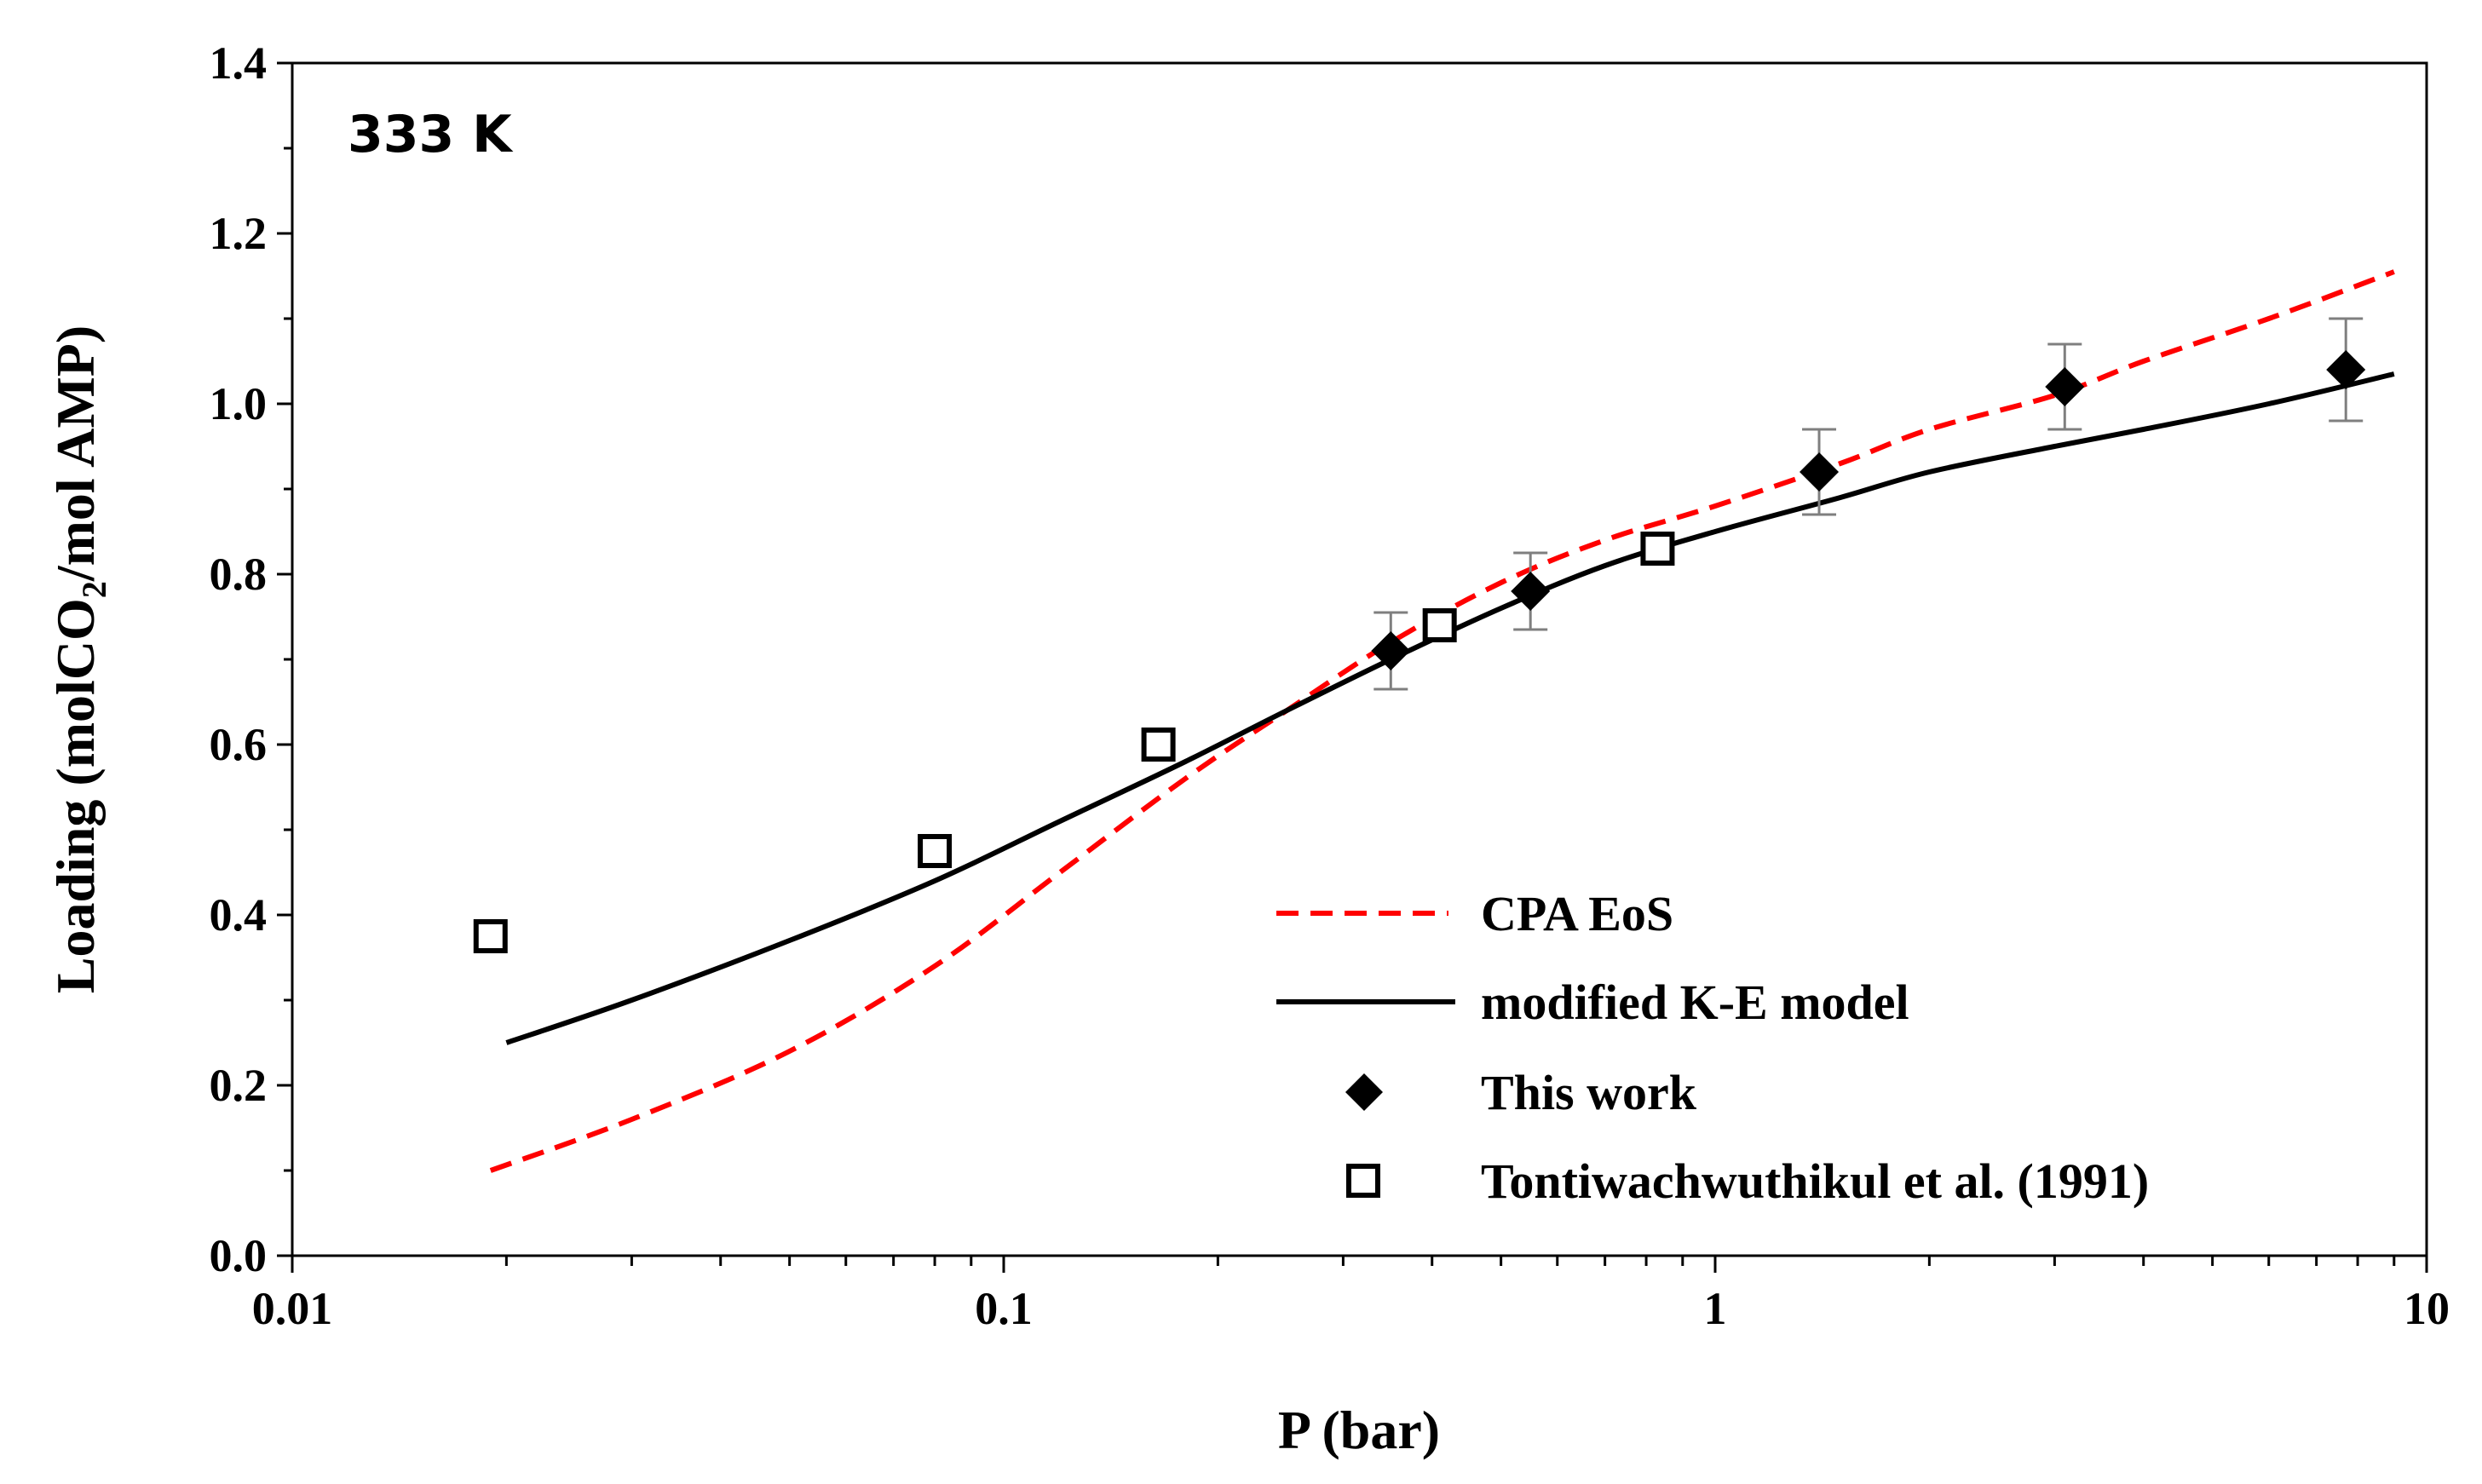 The height and width of the screenshot is (1484, 2482). I want to click on legend-tontiwach-marker, so click(1363, 1181).